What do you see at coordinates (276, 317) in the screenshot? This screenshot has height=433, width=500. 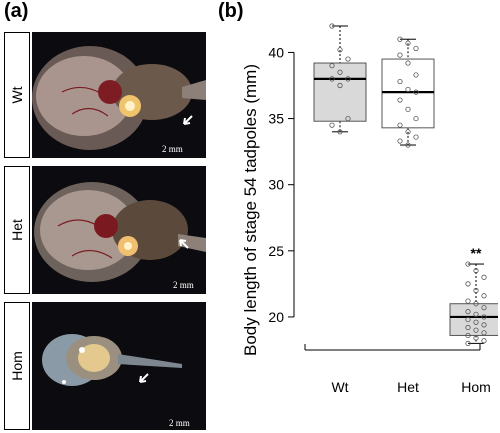 I see `y-tick-label: 20` at bounding box center [276, 317].